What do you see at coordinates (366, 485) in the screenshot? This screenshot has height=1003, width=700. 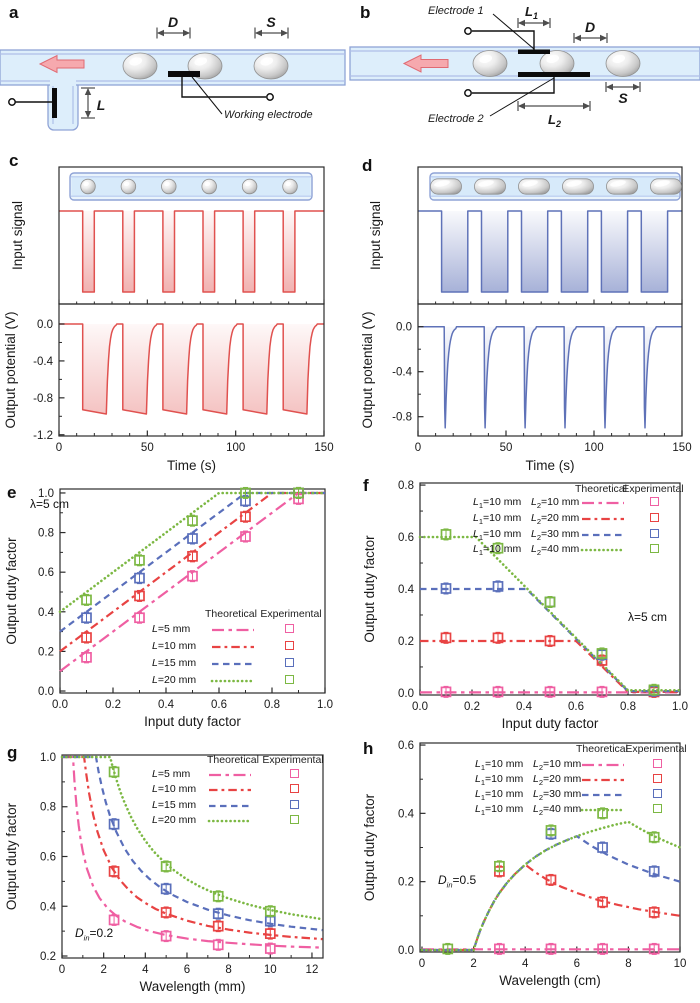 I see `panel-letter-f: f` at bounding box center [366, 485].